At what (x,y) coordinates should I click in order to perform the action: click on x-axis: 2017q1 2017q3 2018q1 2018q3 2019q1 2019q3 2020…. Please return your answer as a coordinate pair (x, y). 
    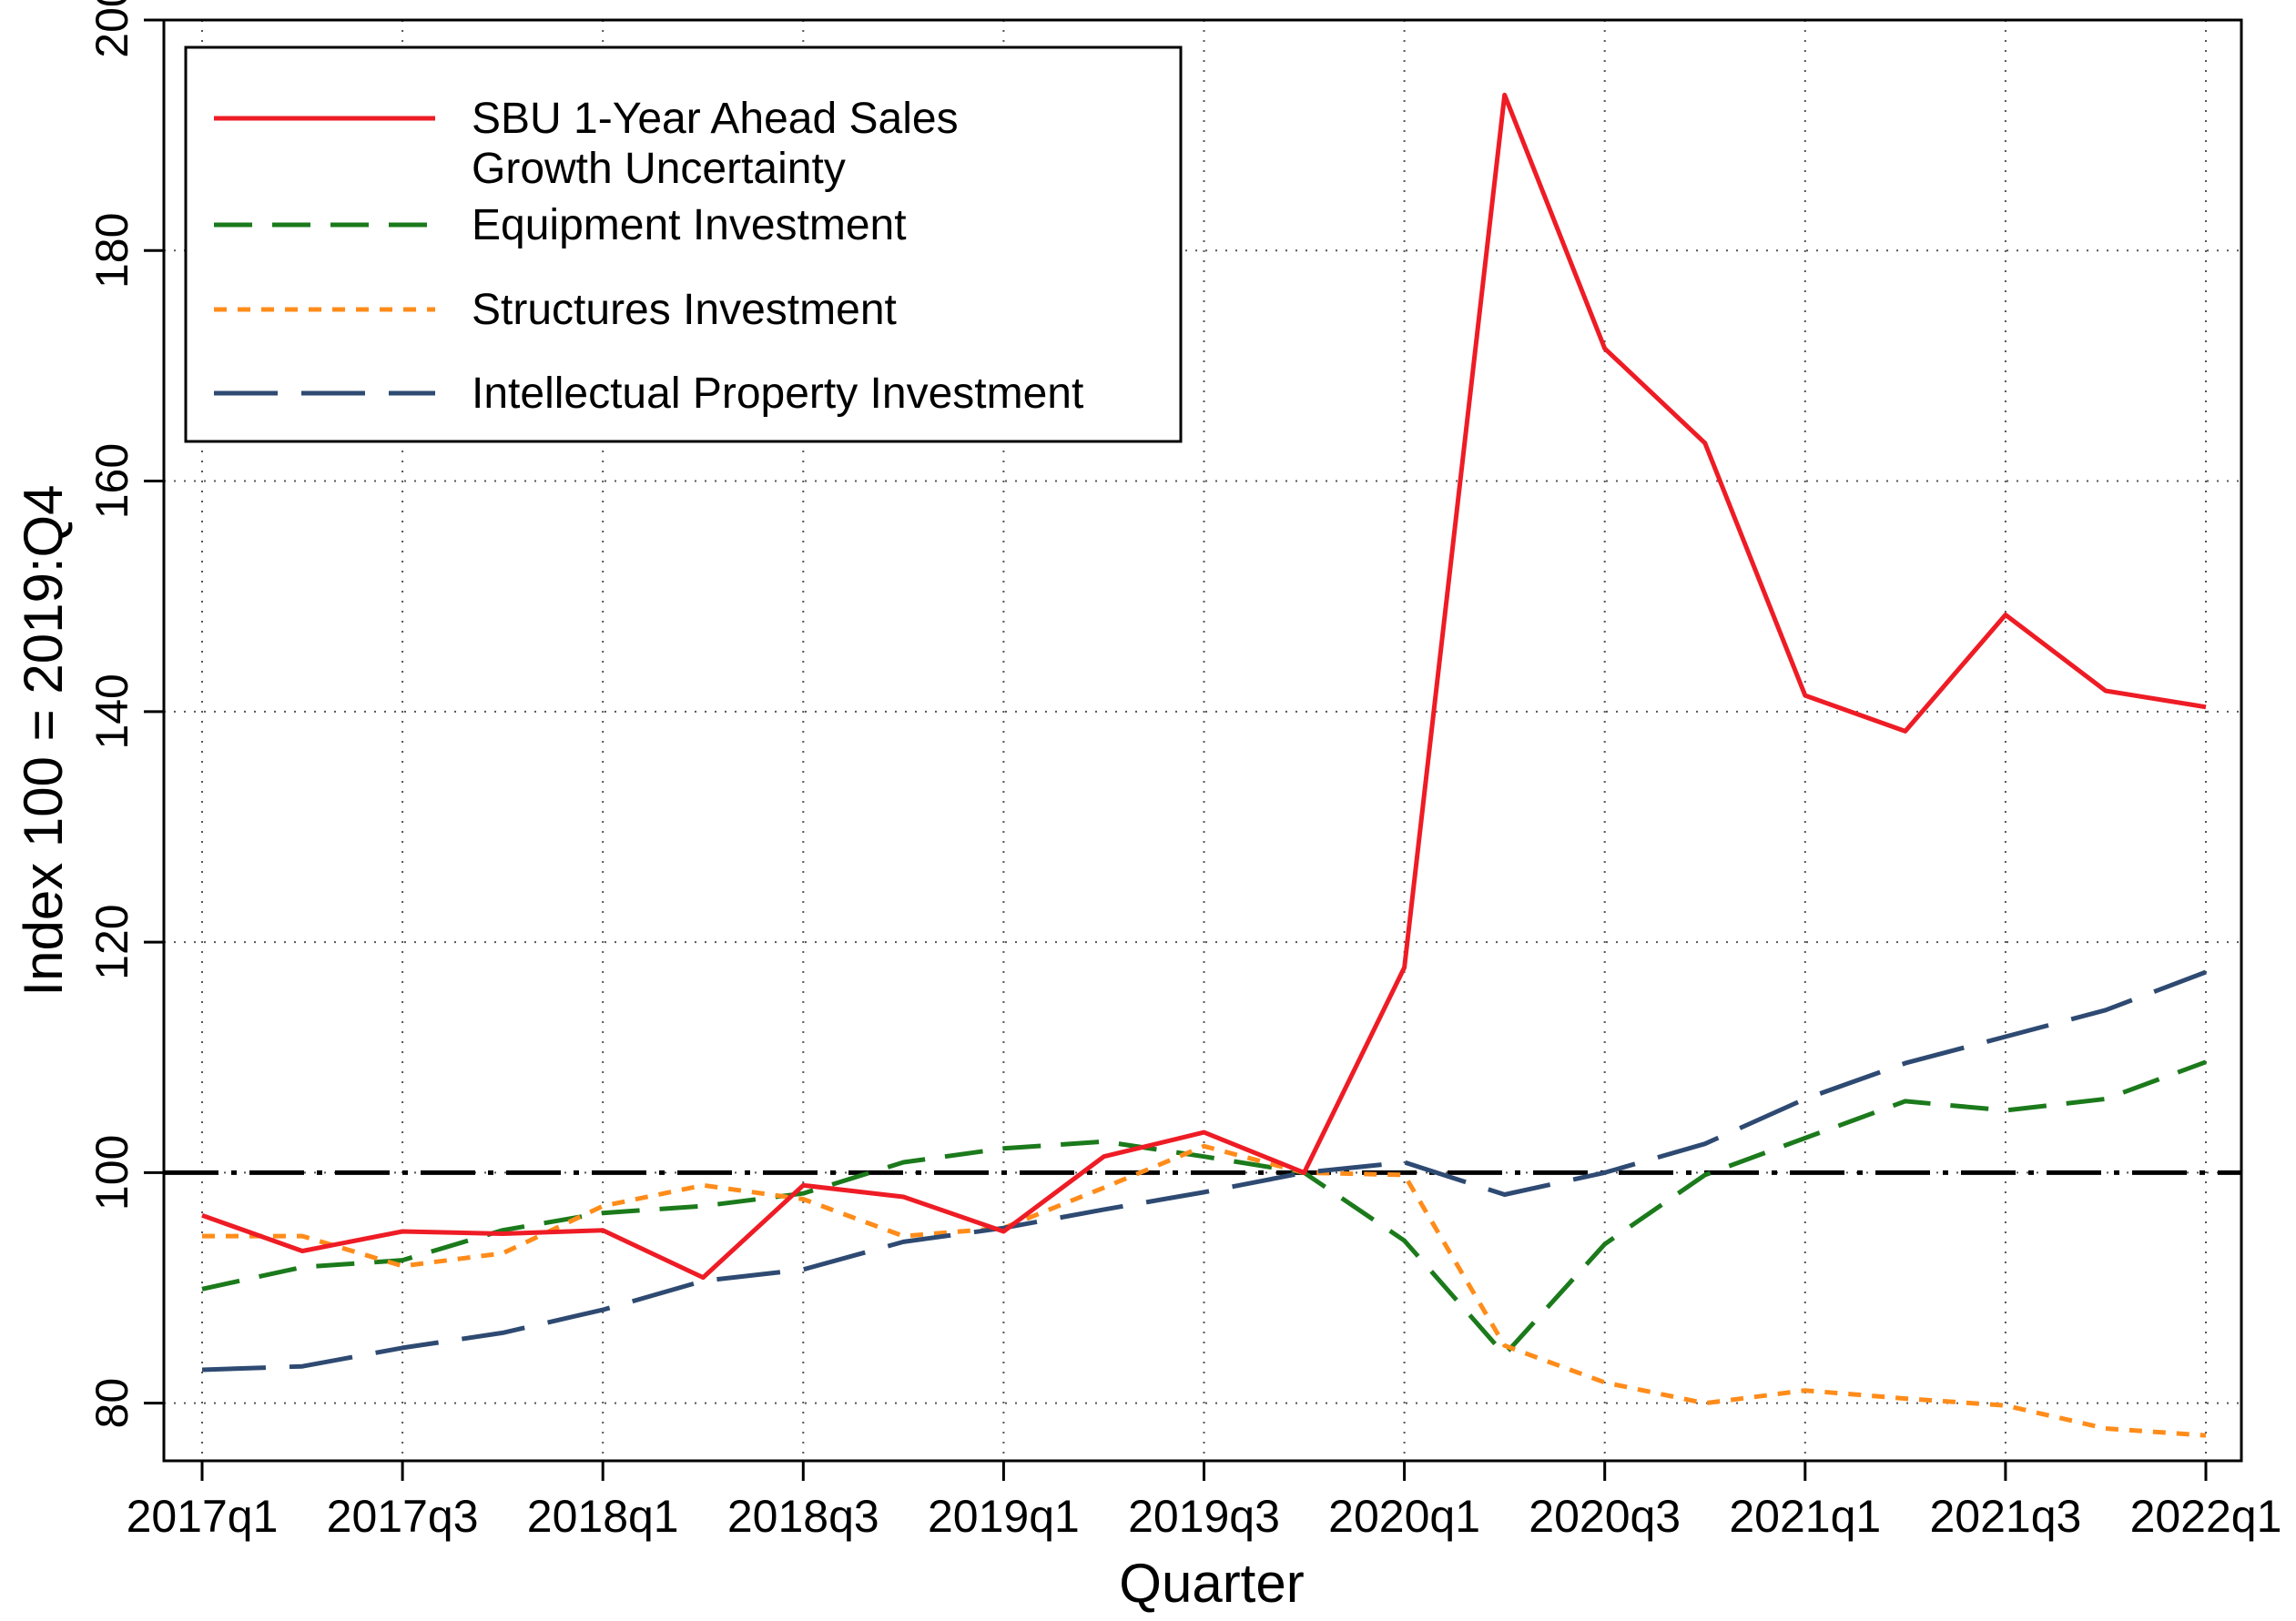
    Looking at the image, I should click on (1204, 1501).